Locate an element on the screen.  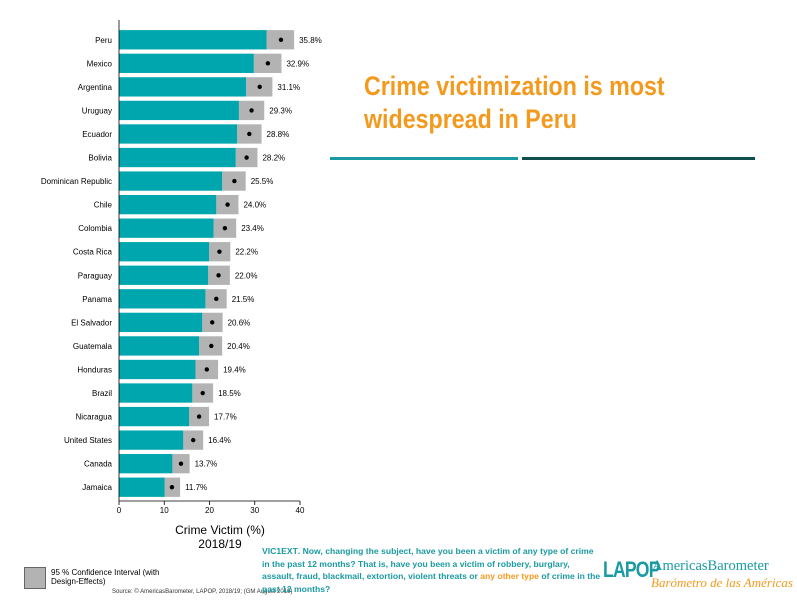
category-label: Uruguay is located at coordinates (97, 110).